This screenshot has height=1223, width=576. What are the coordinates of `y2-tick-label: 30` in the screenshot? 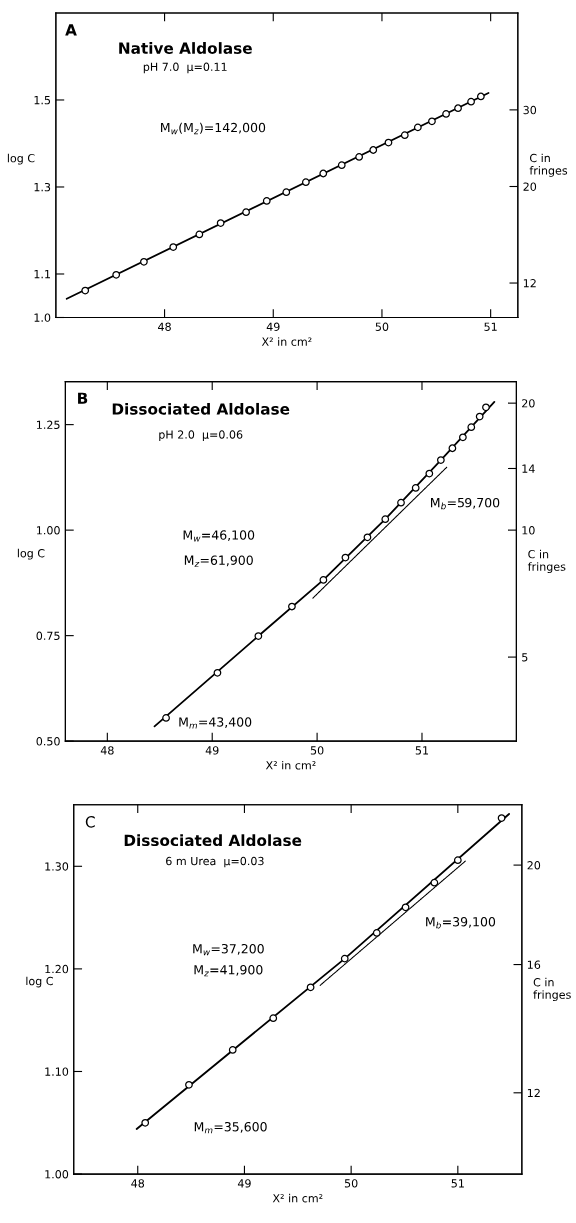 It's located at (530, 110).